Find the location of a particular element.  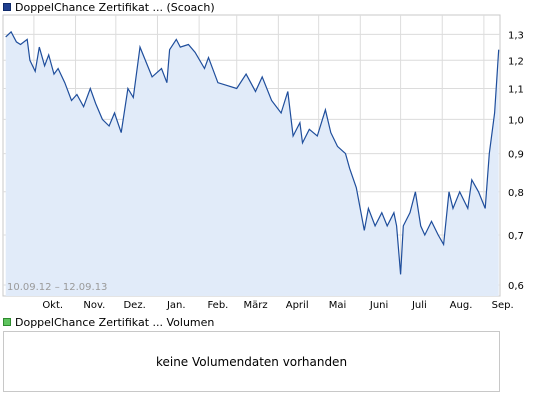

x-tick-label: Juni is located at coordinates (378, 305).